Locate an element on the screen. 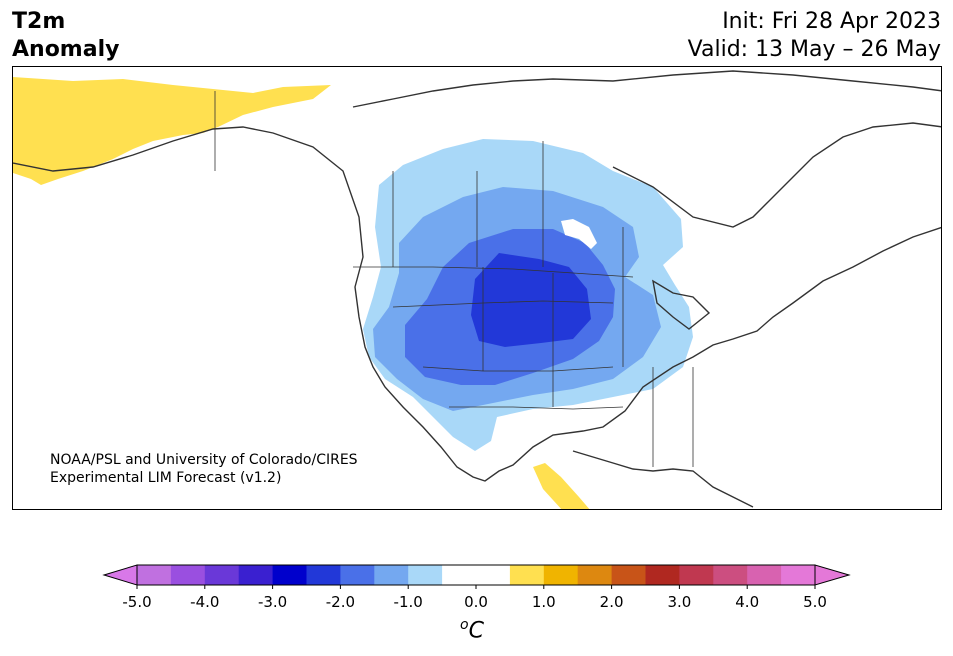 The height and width of the screenshot is (656, 953). colorbar-extend-low is located at coordinates (120, 575).